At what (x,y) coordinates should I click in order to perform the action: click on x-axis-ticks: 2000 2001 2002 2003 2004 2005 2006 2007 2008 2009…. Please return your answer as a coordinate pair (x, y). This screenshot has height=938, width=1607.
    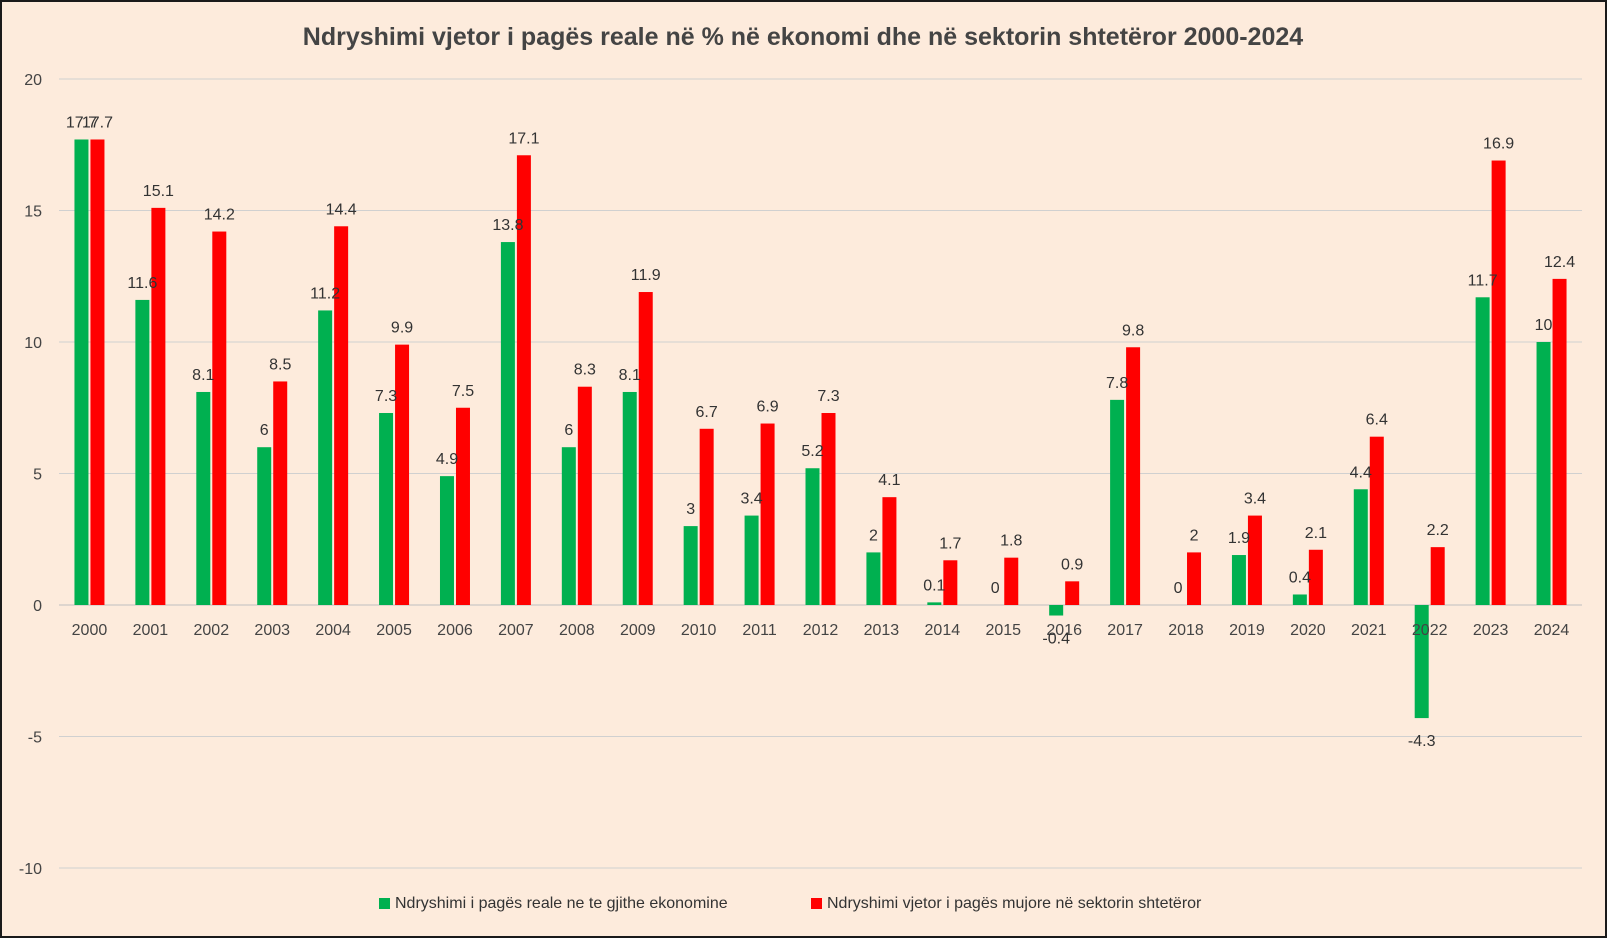
    Looking at the image, I should click on (821, 630).